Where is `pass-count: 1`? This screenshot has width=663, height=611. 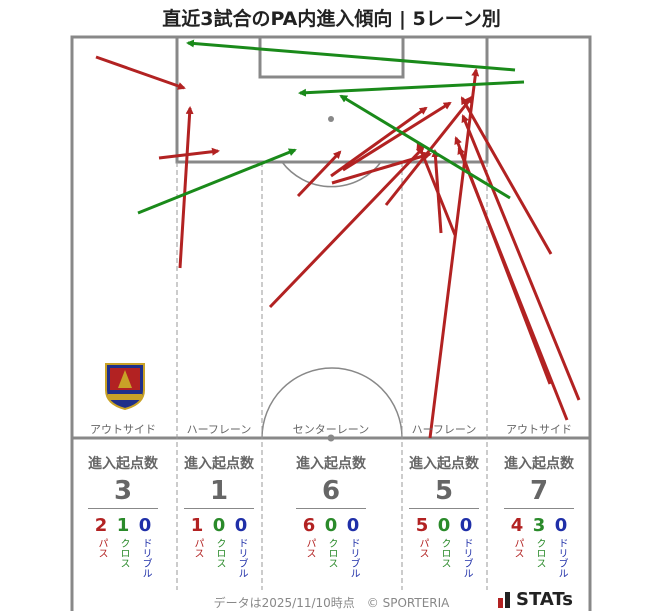
pass-count: 1 is located at coordinates (197, 525).